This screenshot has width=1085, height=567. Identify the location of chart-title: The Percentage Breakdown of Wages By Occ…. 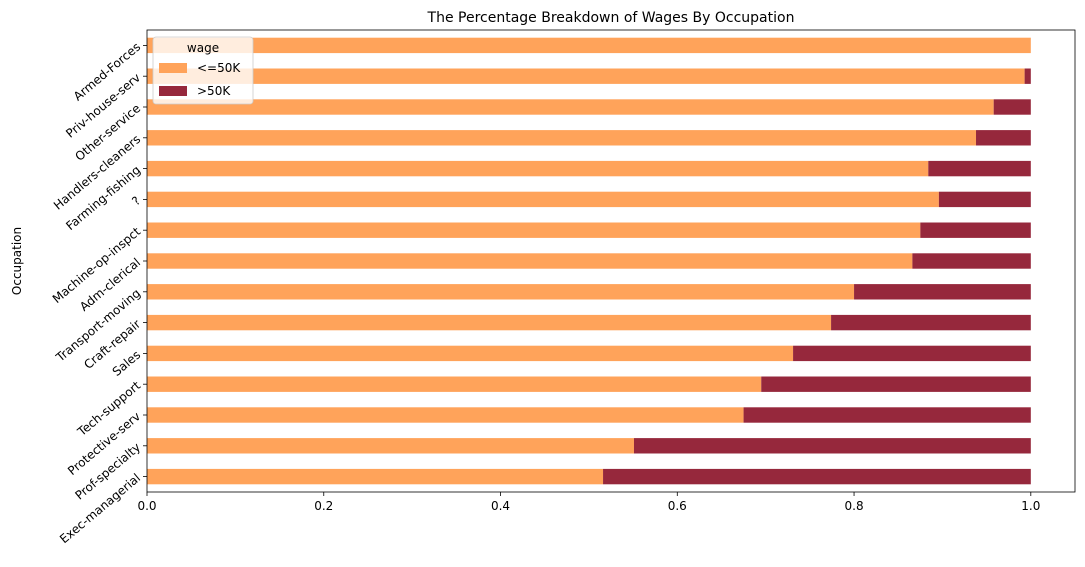
(611, 18).